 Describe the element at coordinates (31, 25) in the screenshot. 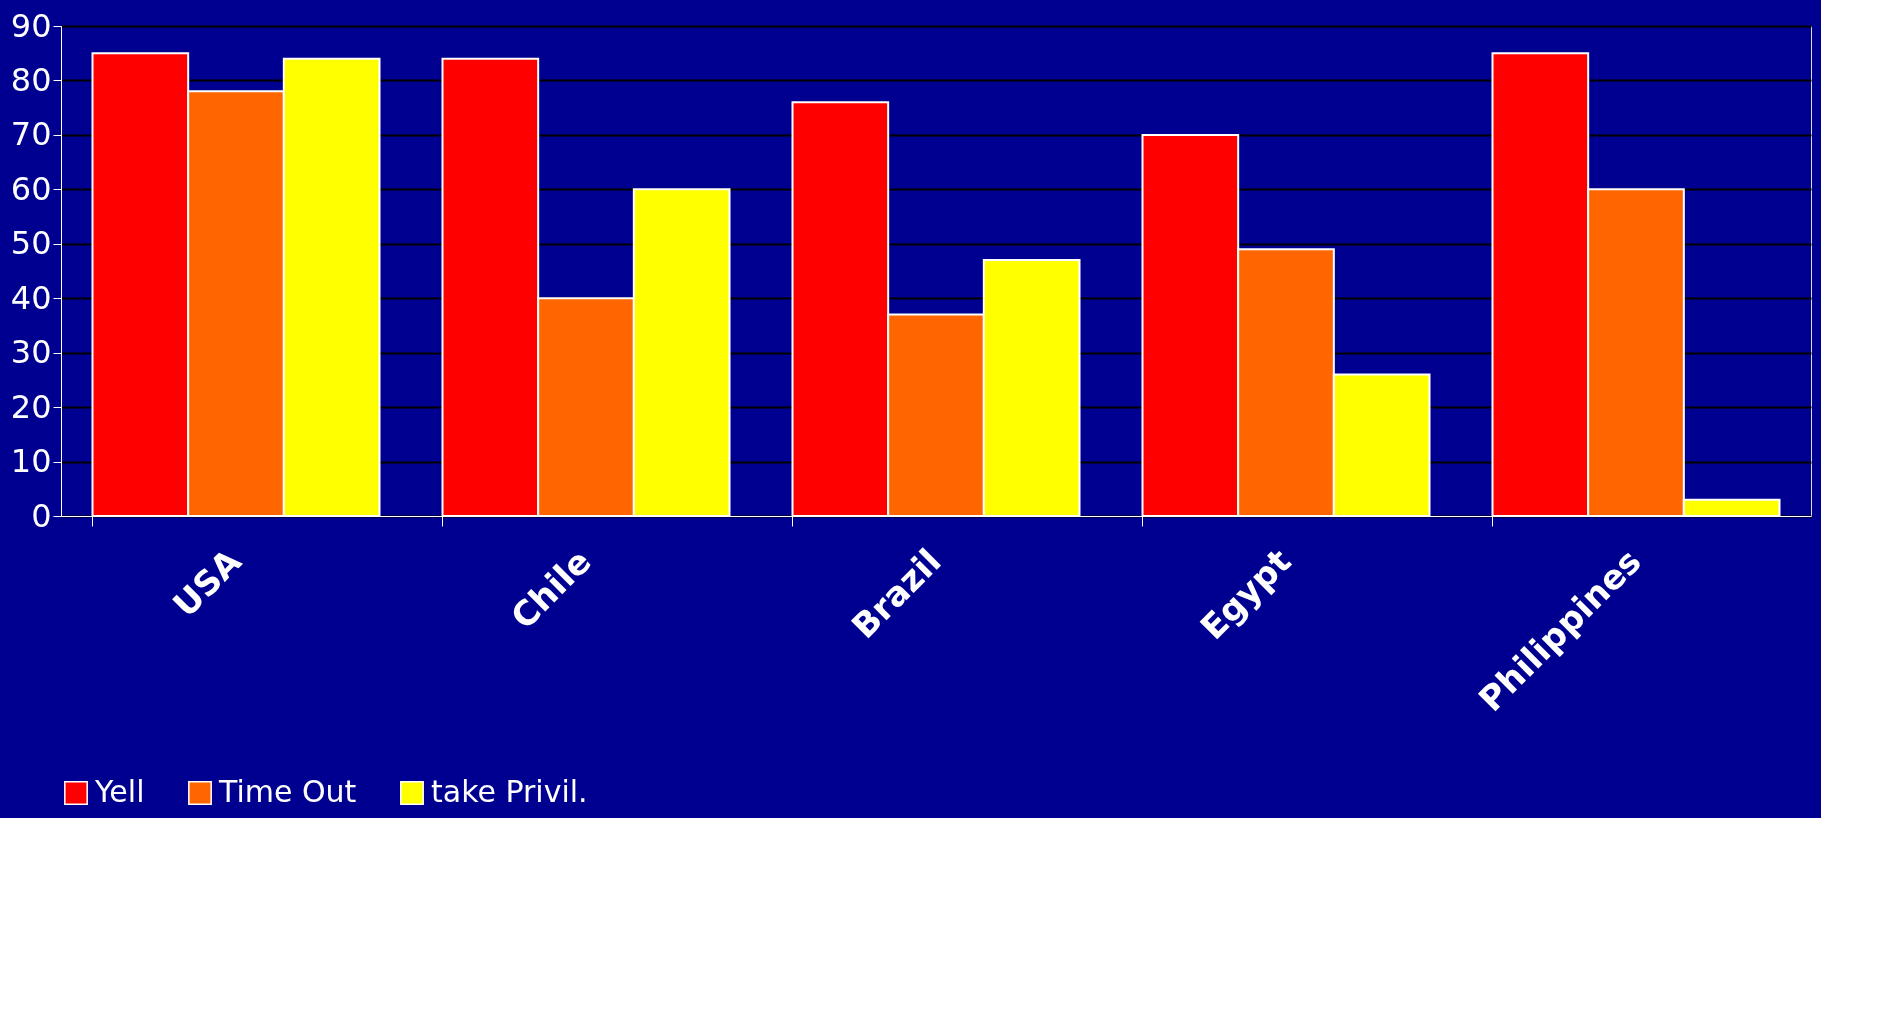

I see `y-tick-label: 90` at that location.